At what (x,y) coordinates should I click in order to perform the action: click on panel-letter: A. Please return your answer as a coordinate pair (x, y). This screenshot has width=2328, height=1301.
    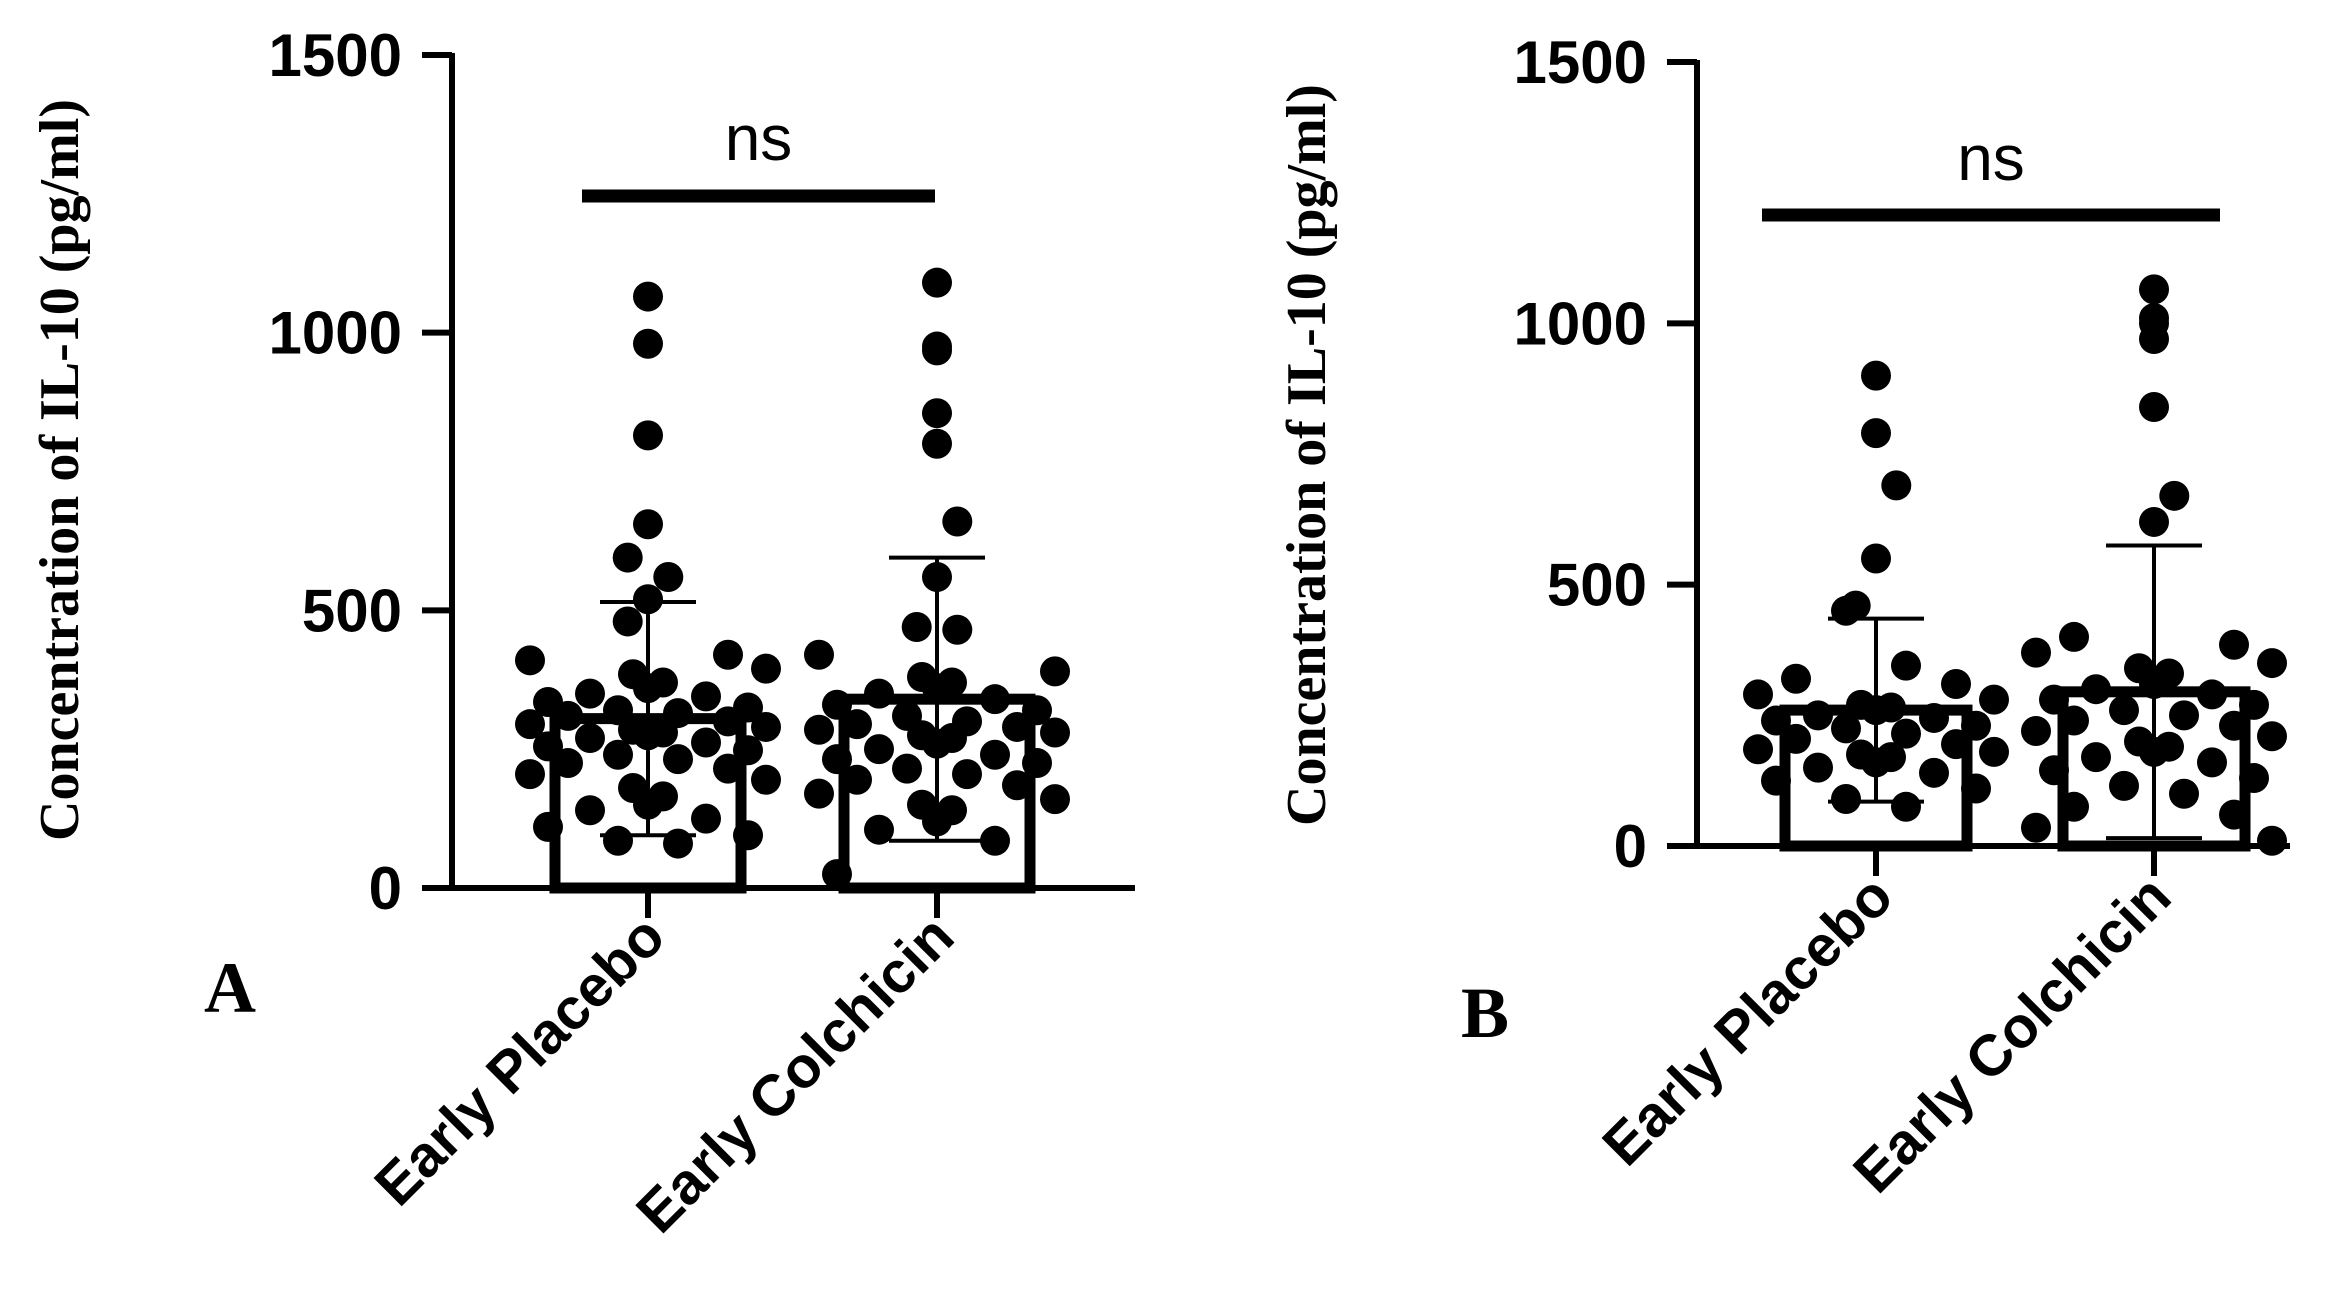
    Looking at the image, I should click on (230, 988).